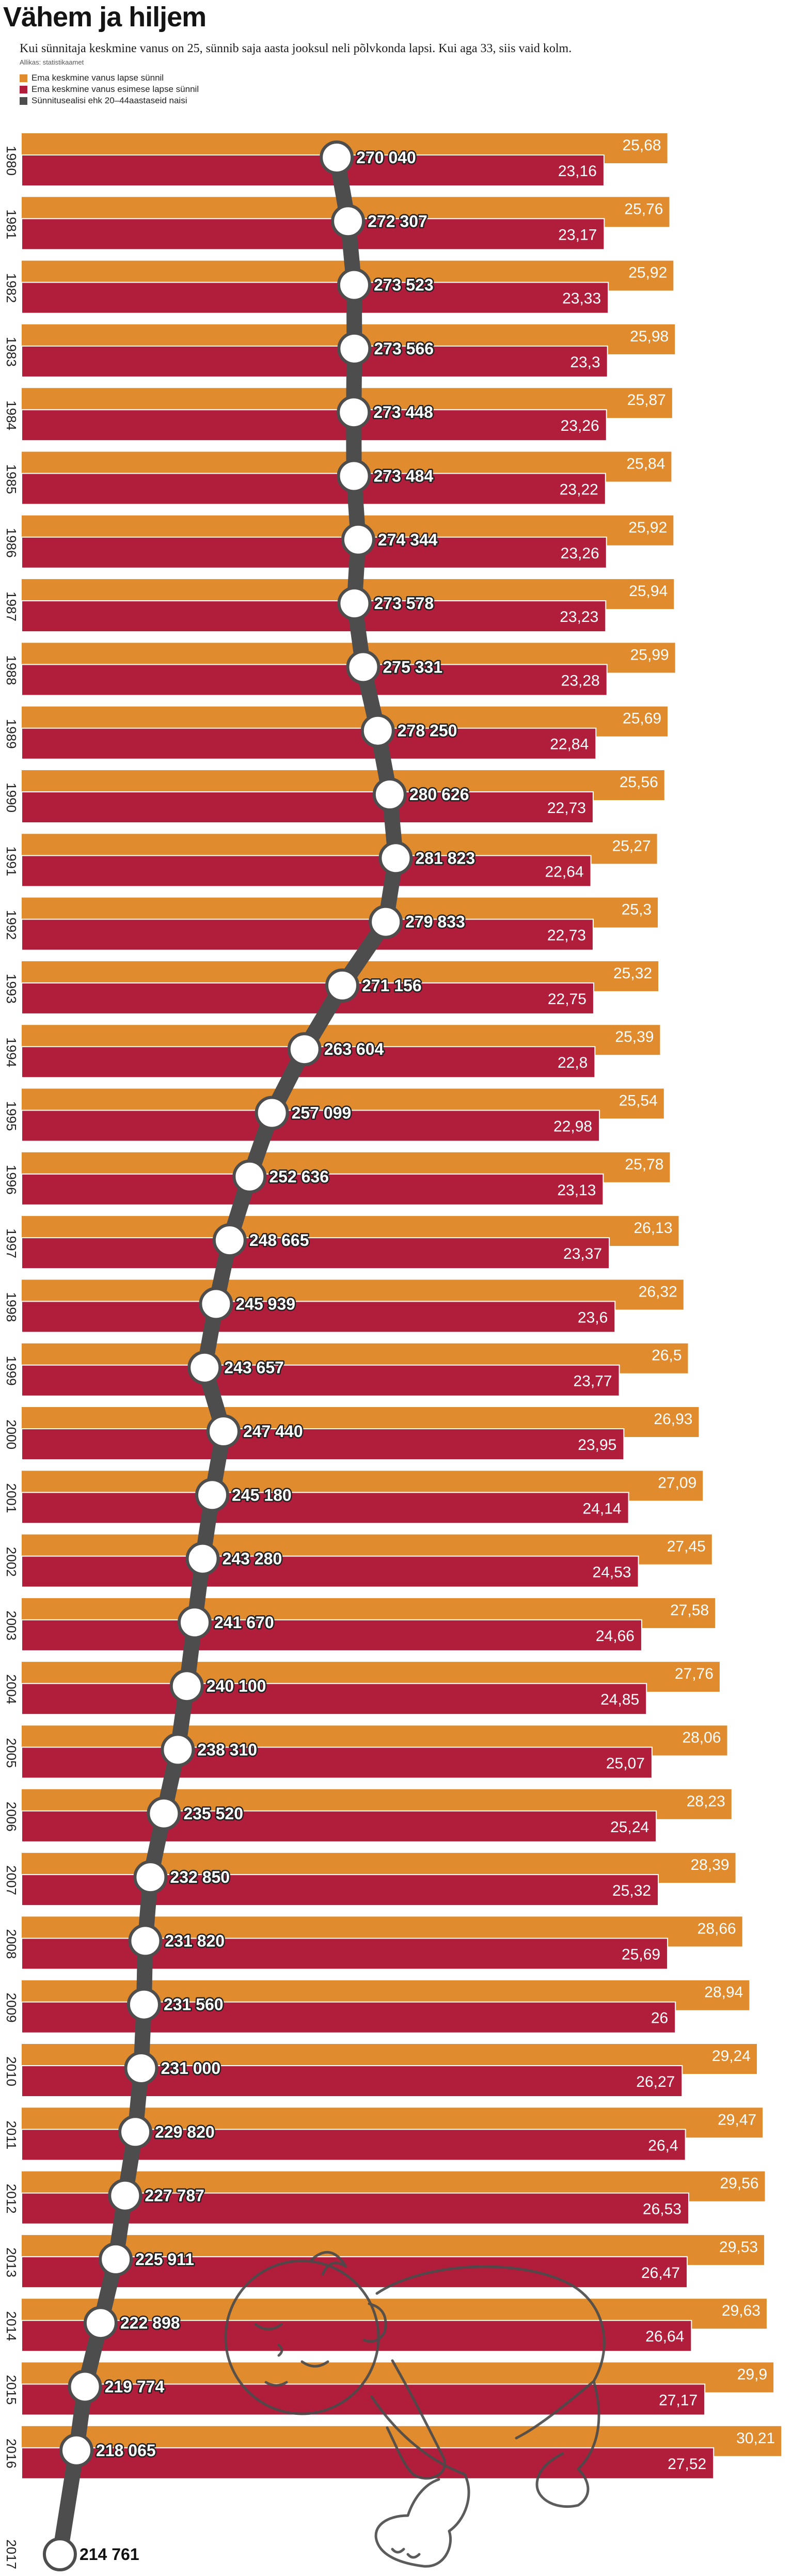 Image resolution: width=793 pixels, height=2576 pixels. Describe the element at coordinates (649, 336) in the screenshot. I see `label-avg-age-1983: 25,98` at that location.